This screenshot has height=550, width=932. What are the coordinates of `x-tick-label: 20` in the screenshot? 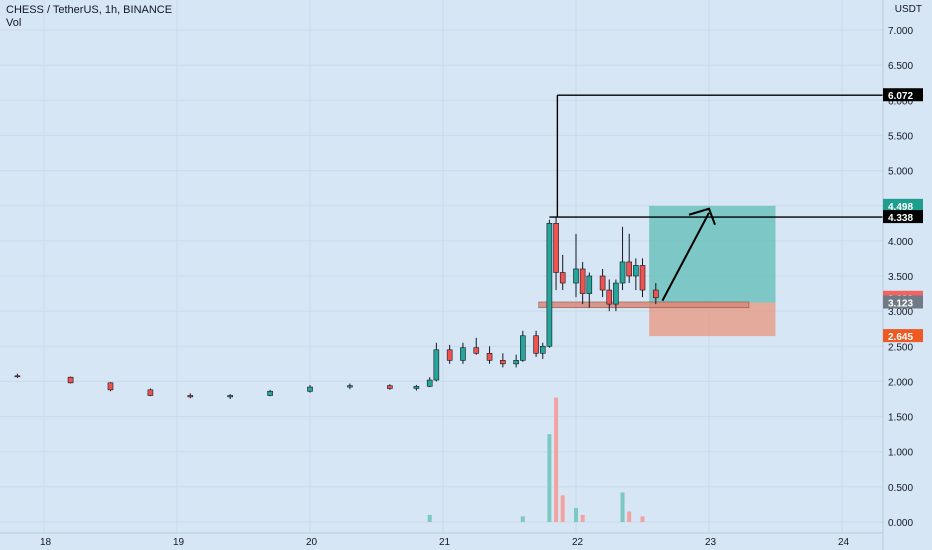 It's located at (312, 542).